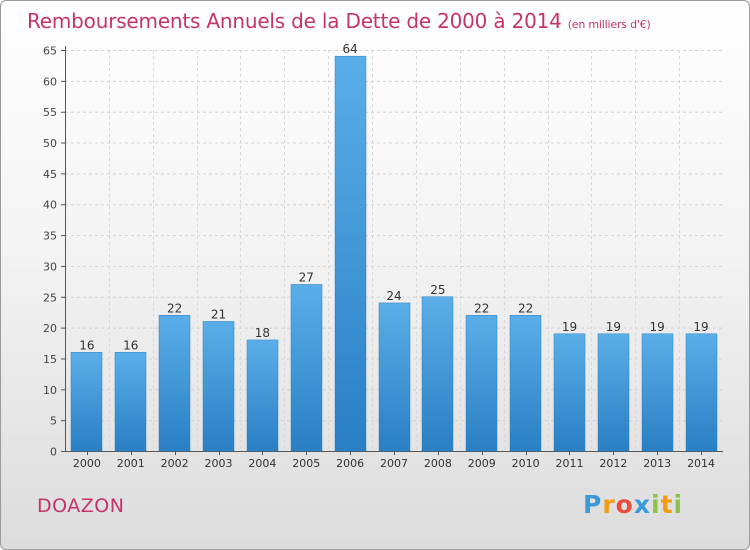 The width and height of the screenshot is (750, 550). Describe the element at coordinates (50, 174) in the screenshot. I see `y-tick-label: 45` at that location.